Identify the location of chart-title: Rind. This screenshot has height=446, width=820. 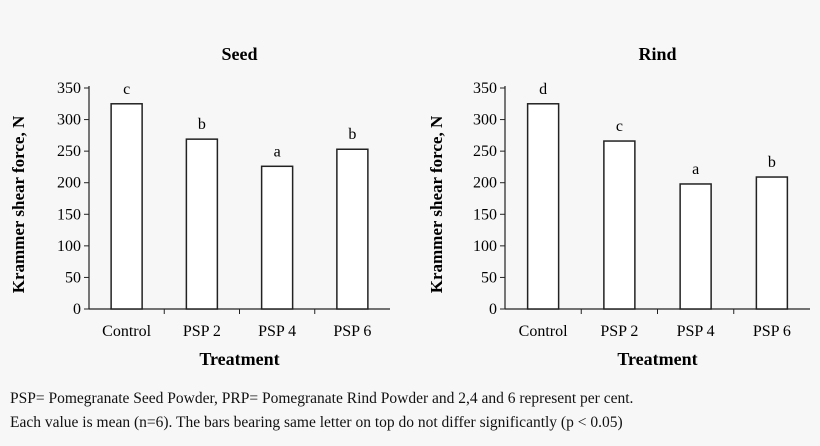
(657, 54).